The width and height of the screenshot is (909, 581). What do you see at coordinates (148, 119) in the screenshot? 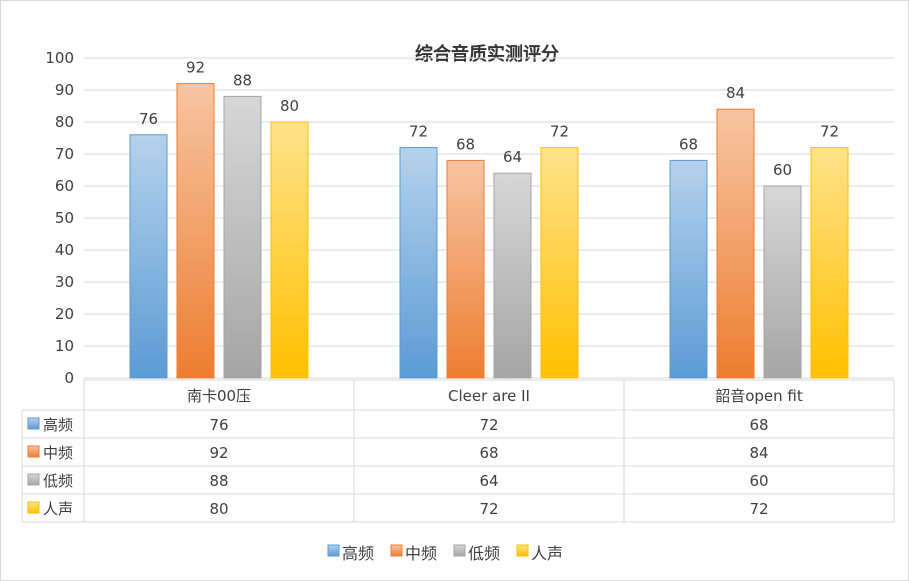
I see `data-label: 76` at bounding box center [148, 119].